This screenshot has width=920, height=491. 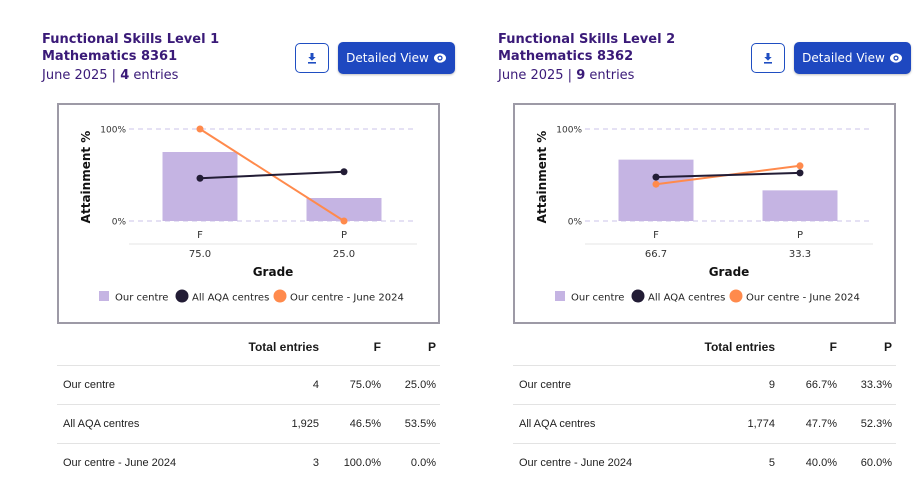 What do you see at coordinates (821, 385) in the screenshot?
I see `row-f: 66.7%` at bounding box center [821, 385].